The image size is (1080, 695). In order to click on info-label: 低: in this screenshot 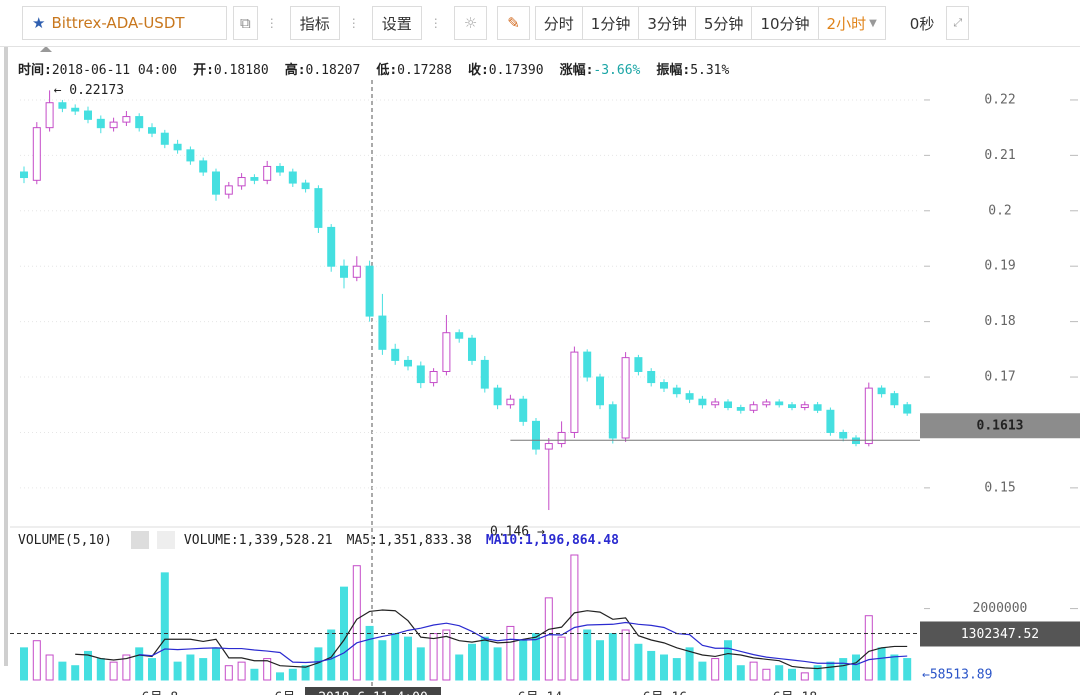, I will do `click(387, 70)`.